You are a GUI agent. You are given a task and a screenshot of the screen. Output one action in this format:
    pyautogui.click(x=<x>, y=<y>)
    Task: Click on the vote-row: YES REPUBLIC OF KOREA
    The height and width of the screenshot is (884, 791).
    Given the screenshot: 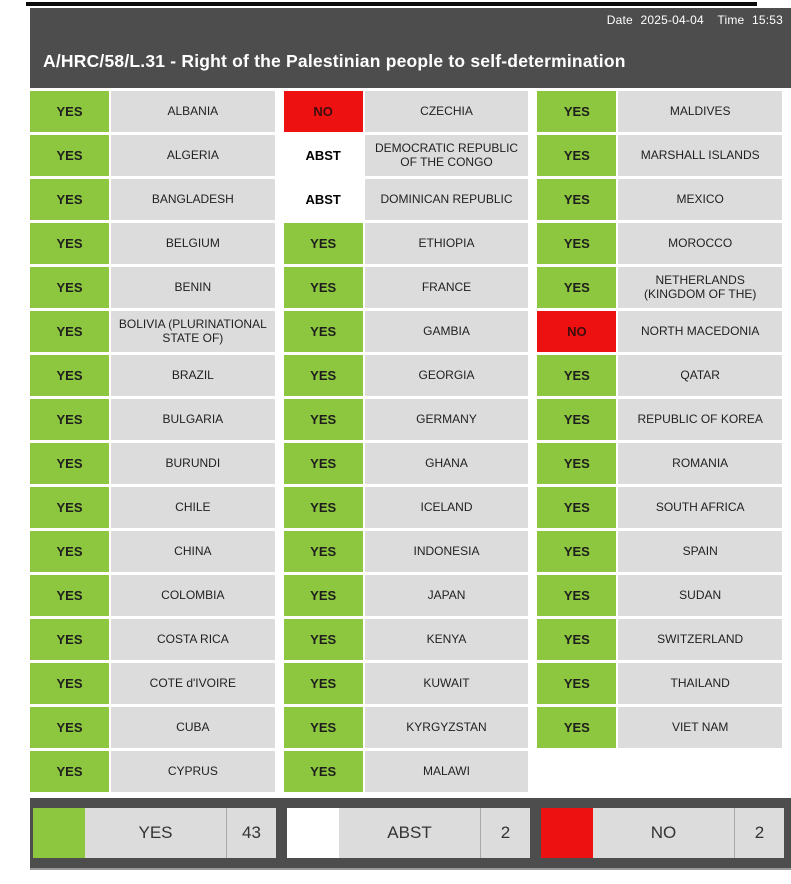 What is the action you would take?
    pyautogui.click(x=660, y=419)
    